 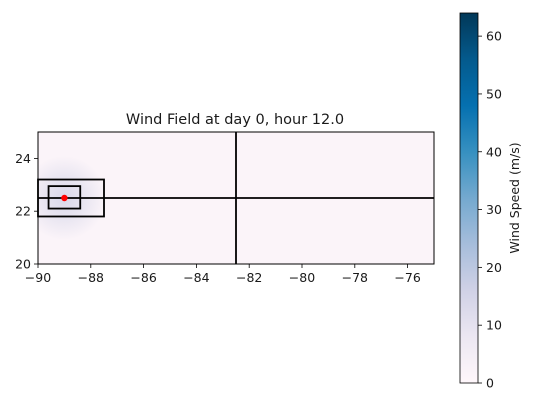 What do you see at coordinates (514, 197) in the screenshot?
I see `colorbar-label: Wind Speed (m/s)` at bounding box center [514, 197].